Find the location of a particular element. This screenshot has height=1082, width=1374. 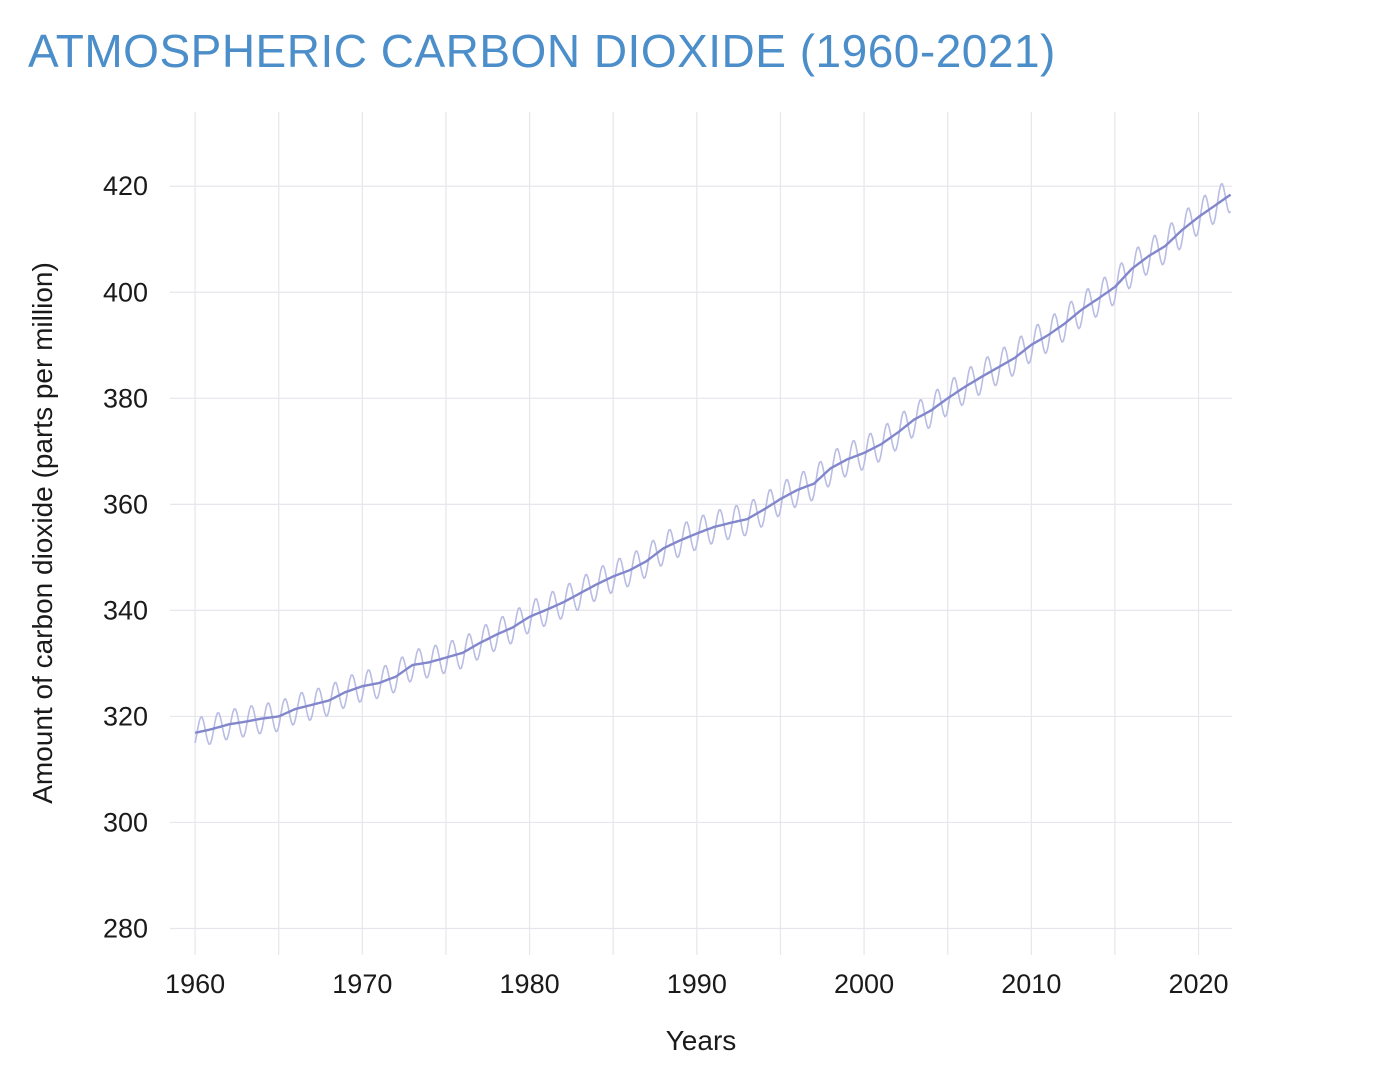

x-tick-label: 1970 is located at coordinates (362, 984).